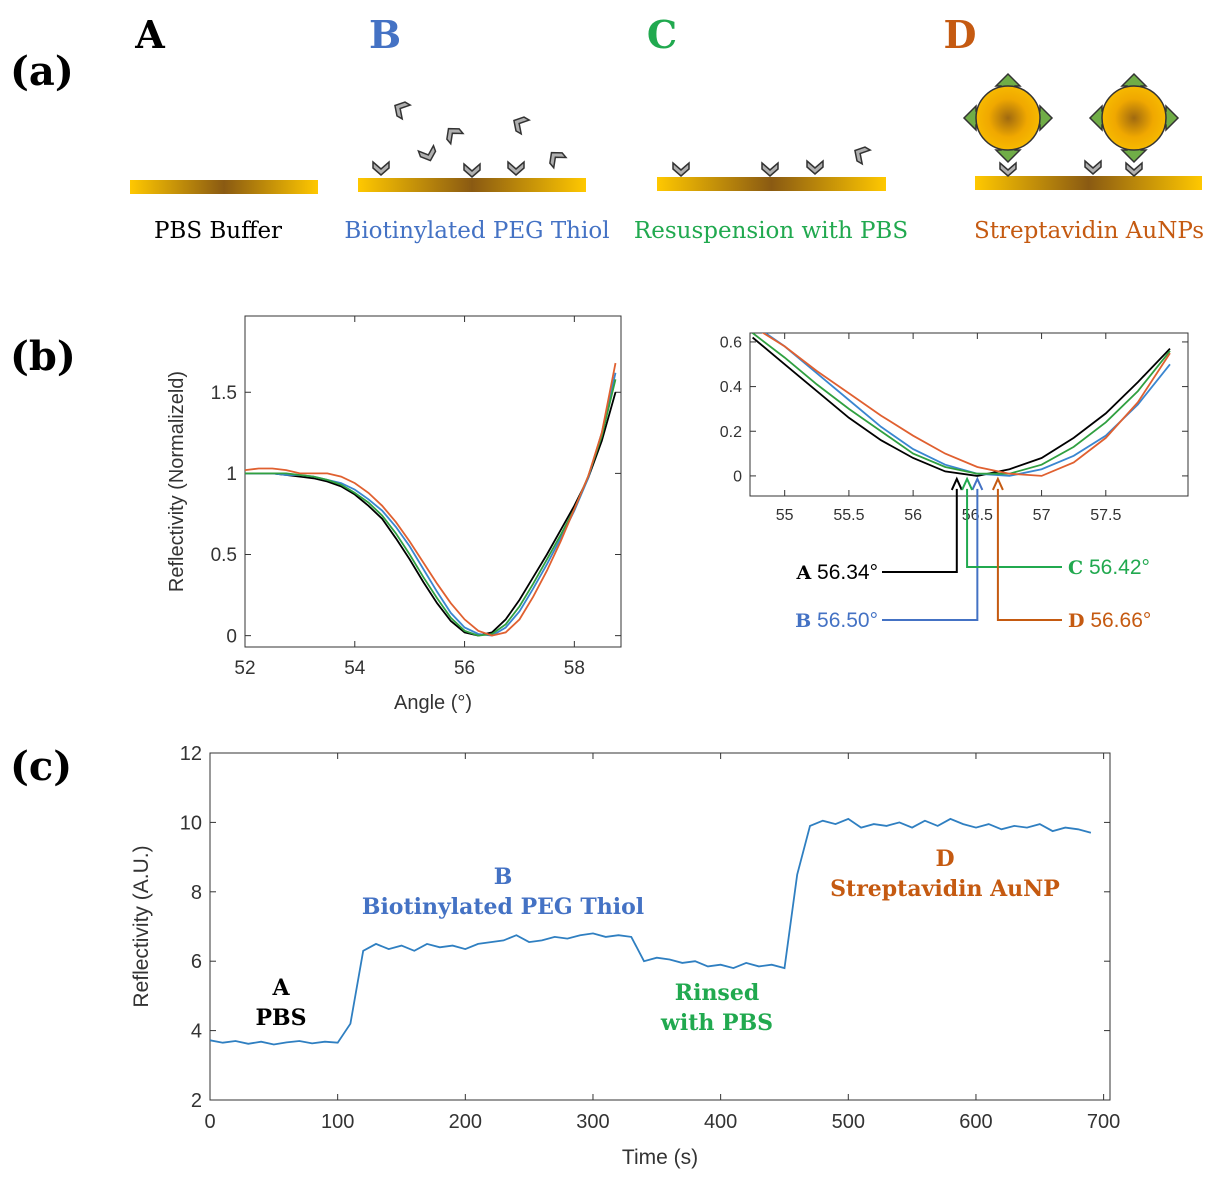 The height and width of the screenshot is (1177, 1216). Describe the element at coordinates (848, 515) in the screenshot. I see `x-tick-label: 55.5` at that location.